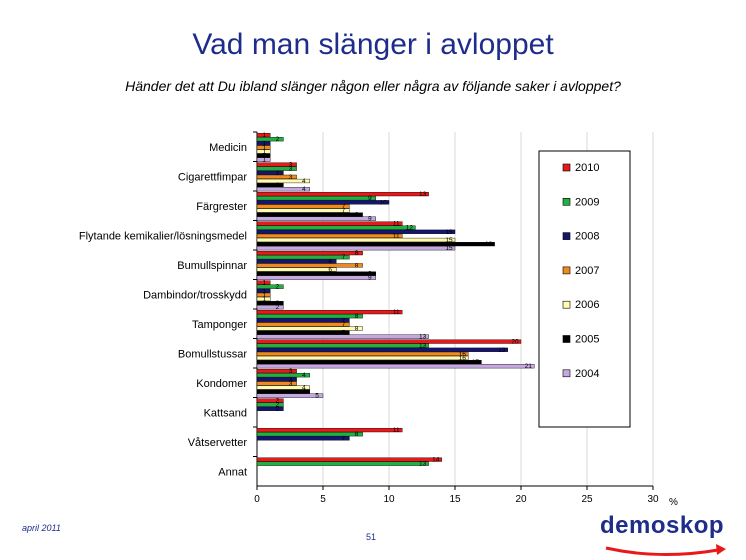 The width and height of the screenshot is (746, 560). I want to click on data-label: 17, so click(476, 362).